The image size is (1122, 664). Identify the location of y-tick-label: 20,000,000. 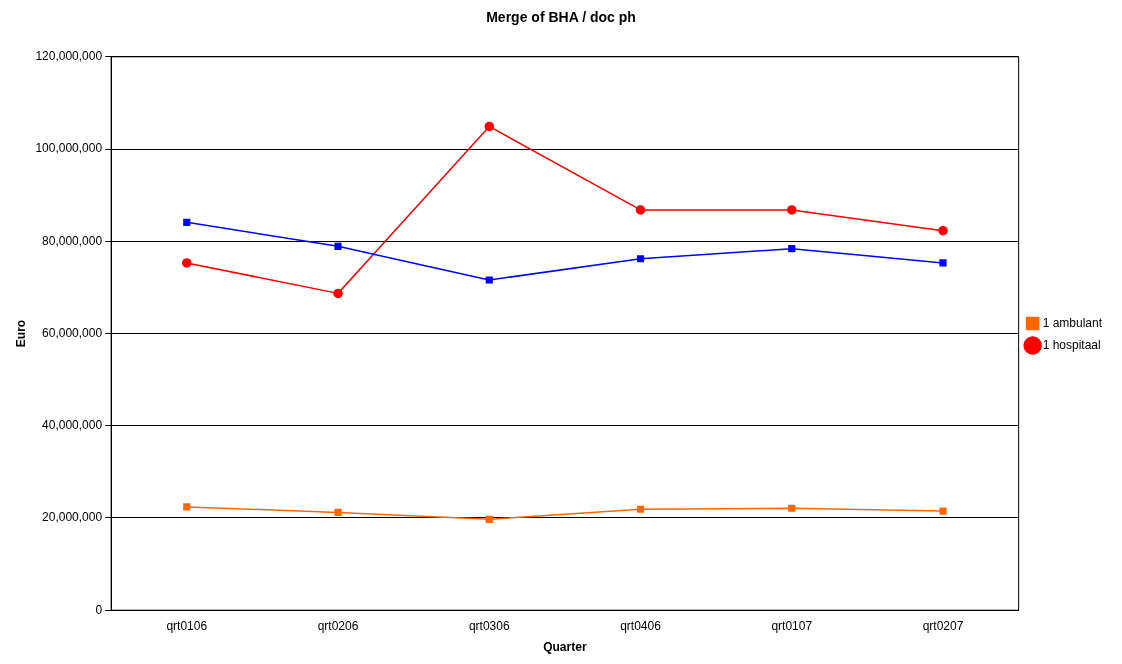
(72, 517).